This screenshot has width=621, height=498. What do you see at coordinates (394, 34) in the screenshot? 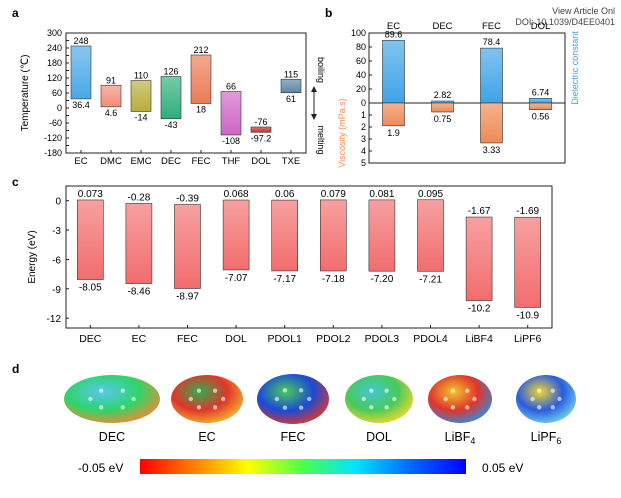
I see `panel-b-top-label: 89.6` at bounding box center [394, 34].